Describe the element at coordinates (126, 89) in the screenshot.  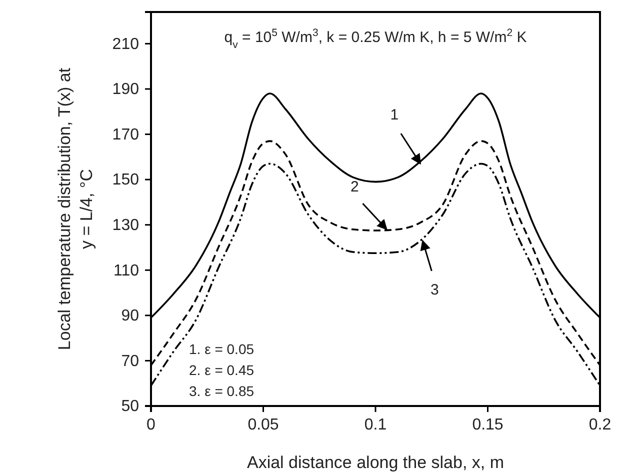
I see `y-tick-label: 190` at that location.